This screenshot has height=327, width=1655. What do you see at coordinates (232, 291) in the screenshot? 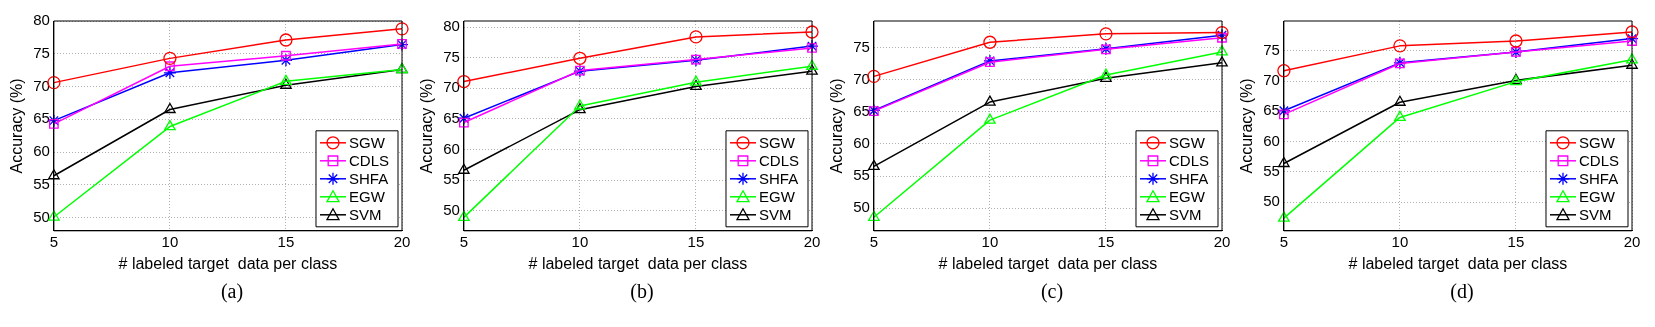
I see `text: (a)` at bounding box center [232, 291].